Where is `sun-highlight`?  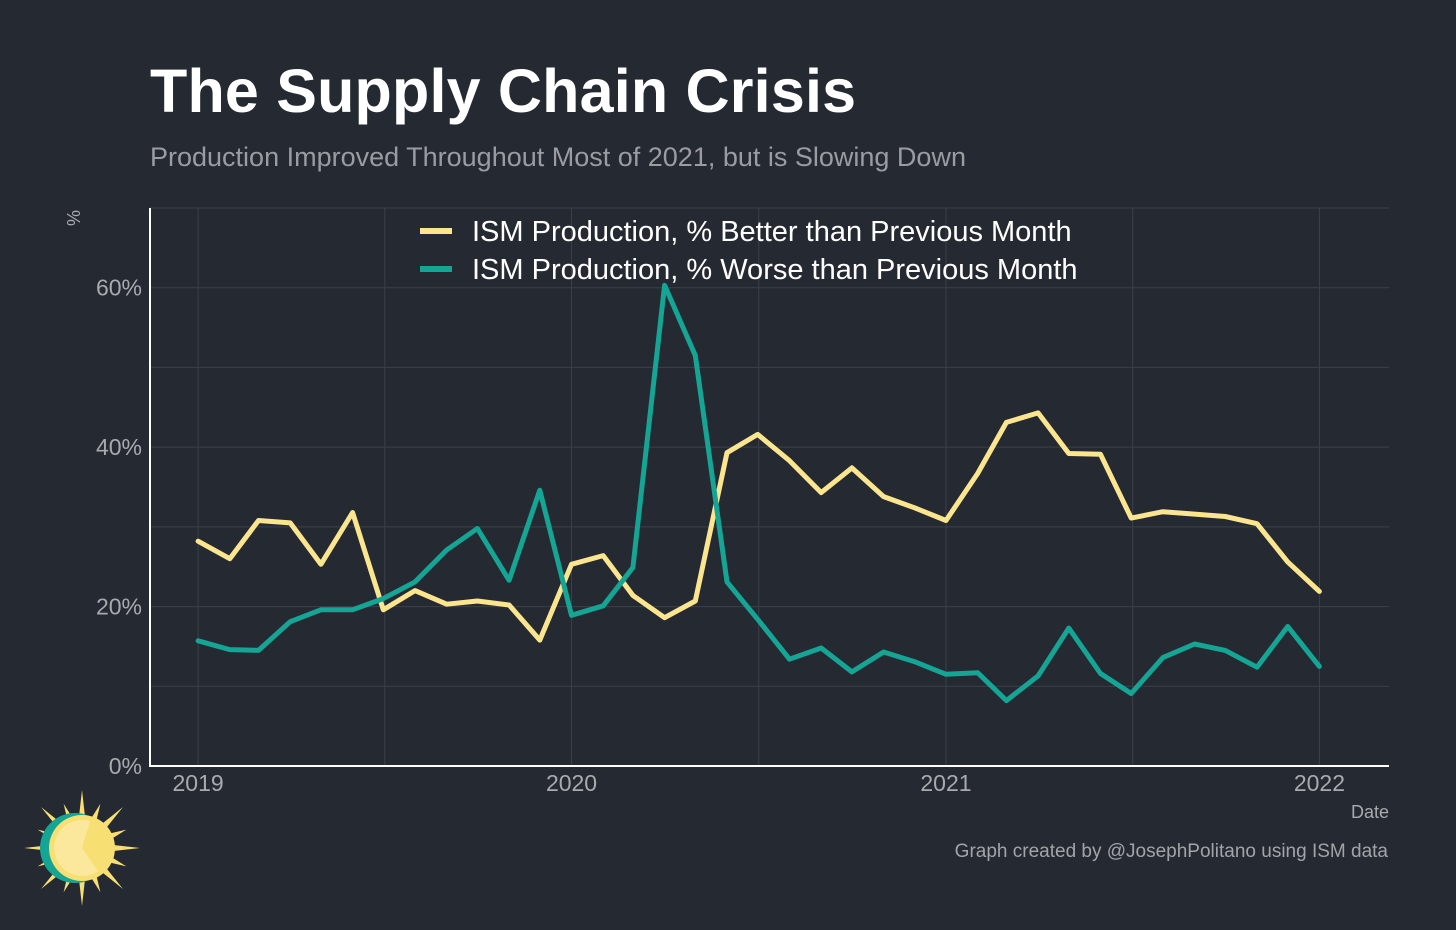 sun-highlight is located at coordinates (76, 847).